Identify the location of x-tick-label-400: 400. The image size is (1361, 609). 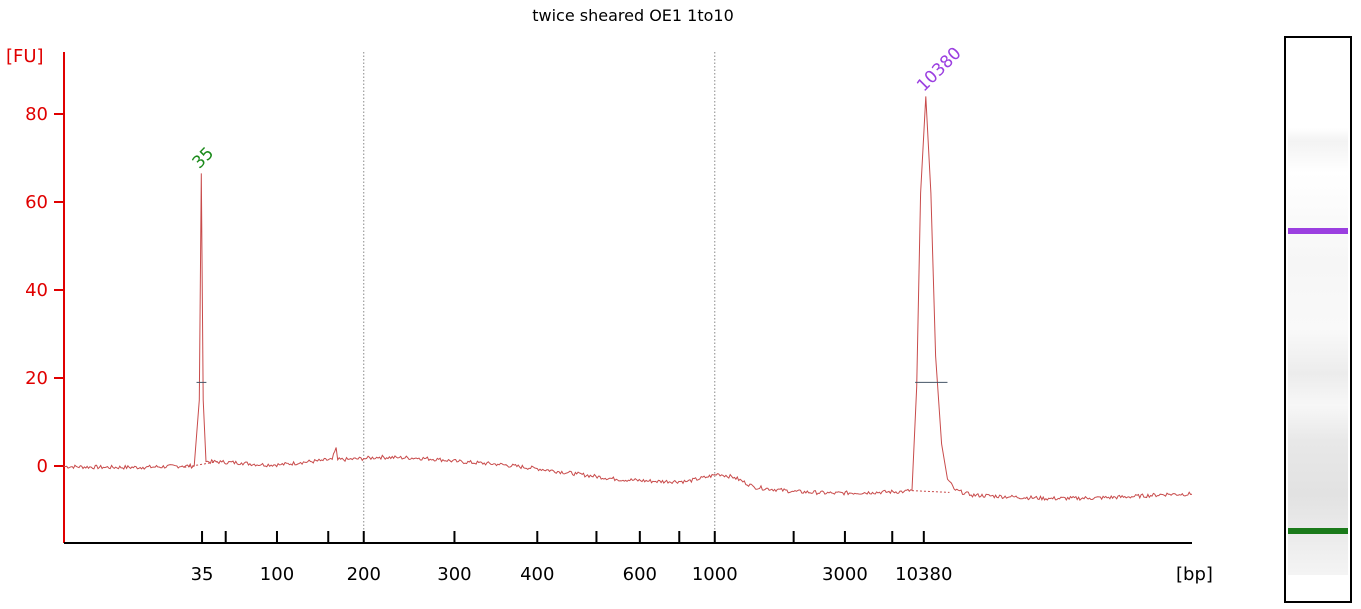
(537, 574).